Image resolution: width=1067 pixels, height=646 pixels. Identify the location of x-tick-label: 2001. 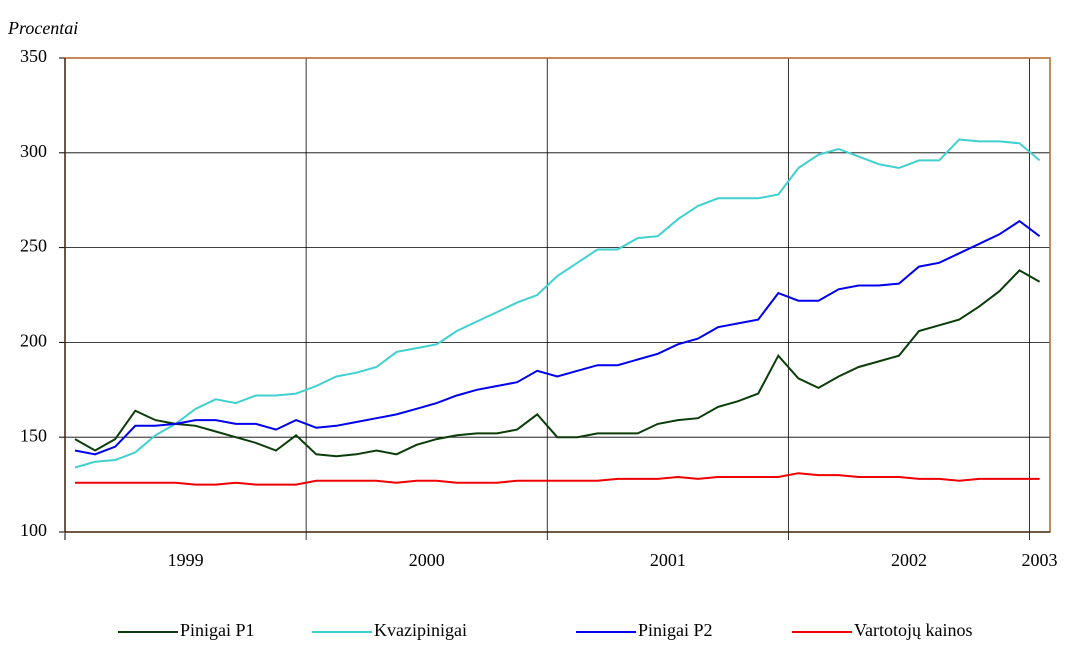
(668, 560).